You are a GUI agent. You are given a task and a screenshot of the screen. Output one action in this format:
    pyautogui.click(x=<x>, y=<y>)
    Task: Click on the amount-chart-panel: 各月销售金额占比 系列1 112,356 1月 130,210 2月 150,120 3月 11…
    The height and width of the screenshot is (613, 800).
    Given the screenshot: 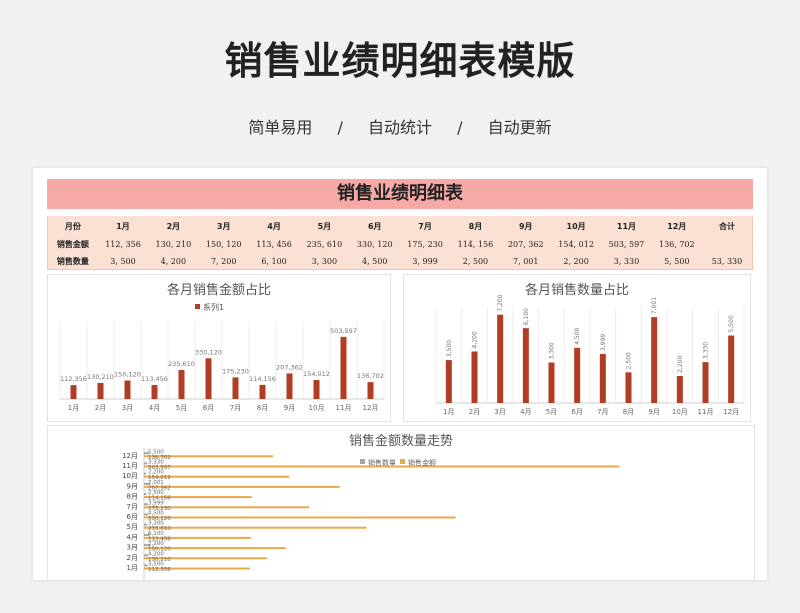 What is the action you would take?
    pyautogui.click(x=219, y=348)
    